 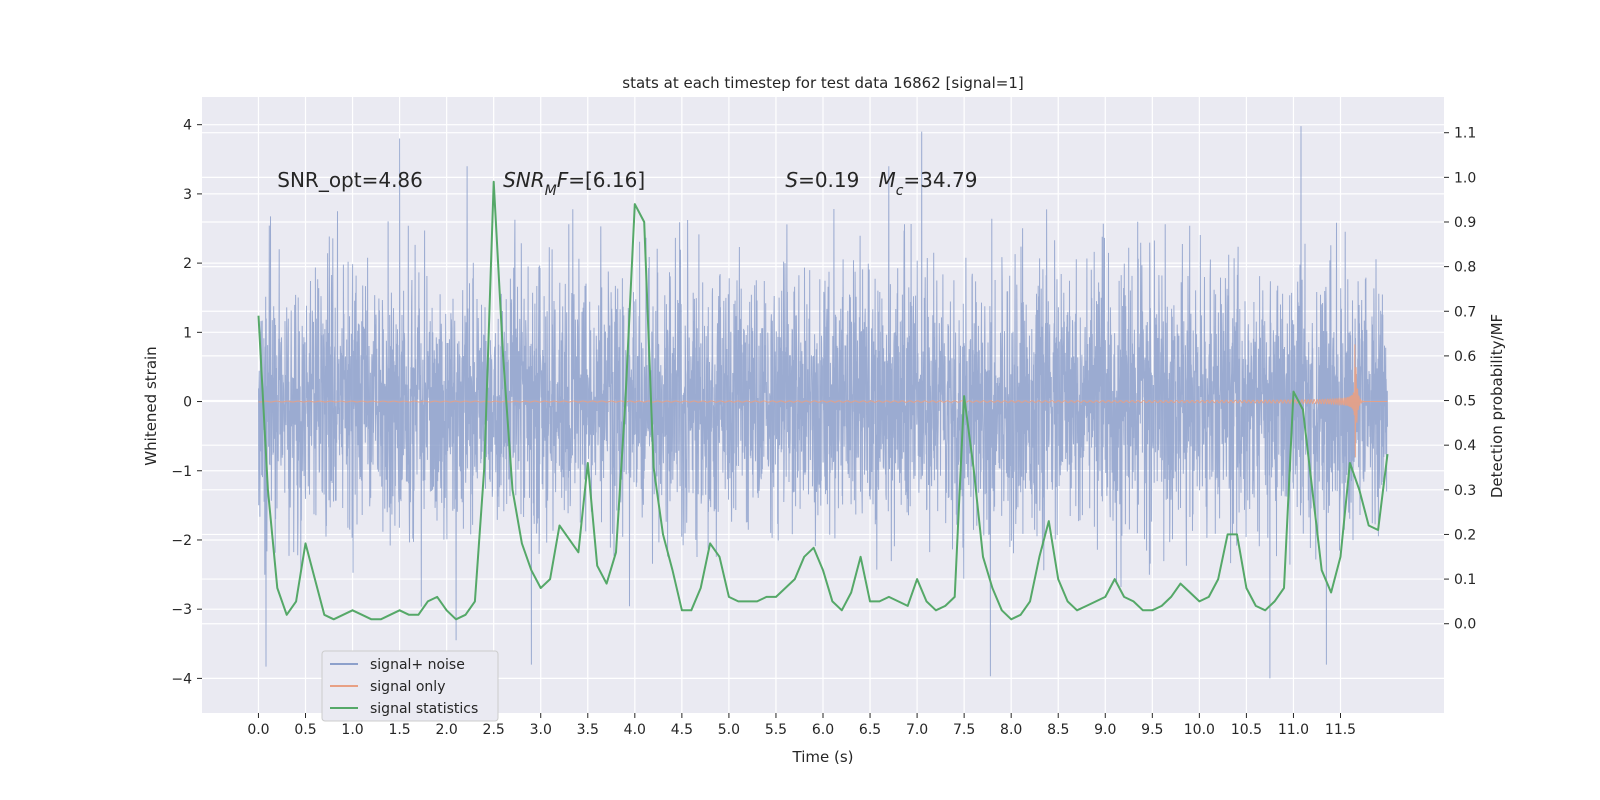 I want to click on y-left-axis-title: Whitened strain, so click(x=151, y=405).